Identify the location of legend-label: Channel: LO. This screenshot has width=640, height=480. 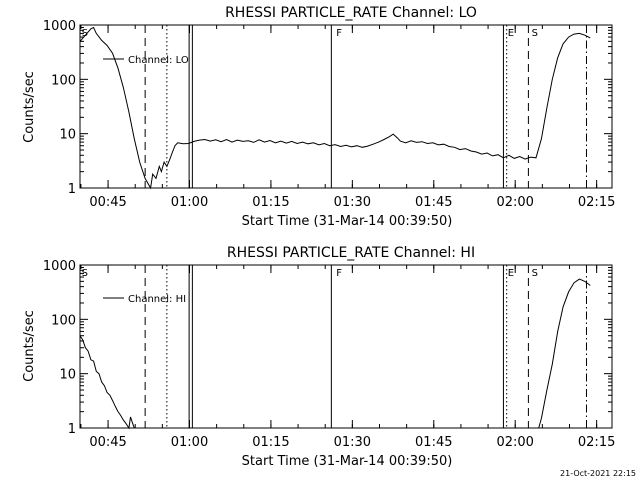
(158, 60).